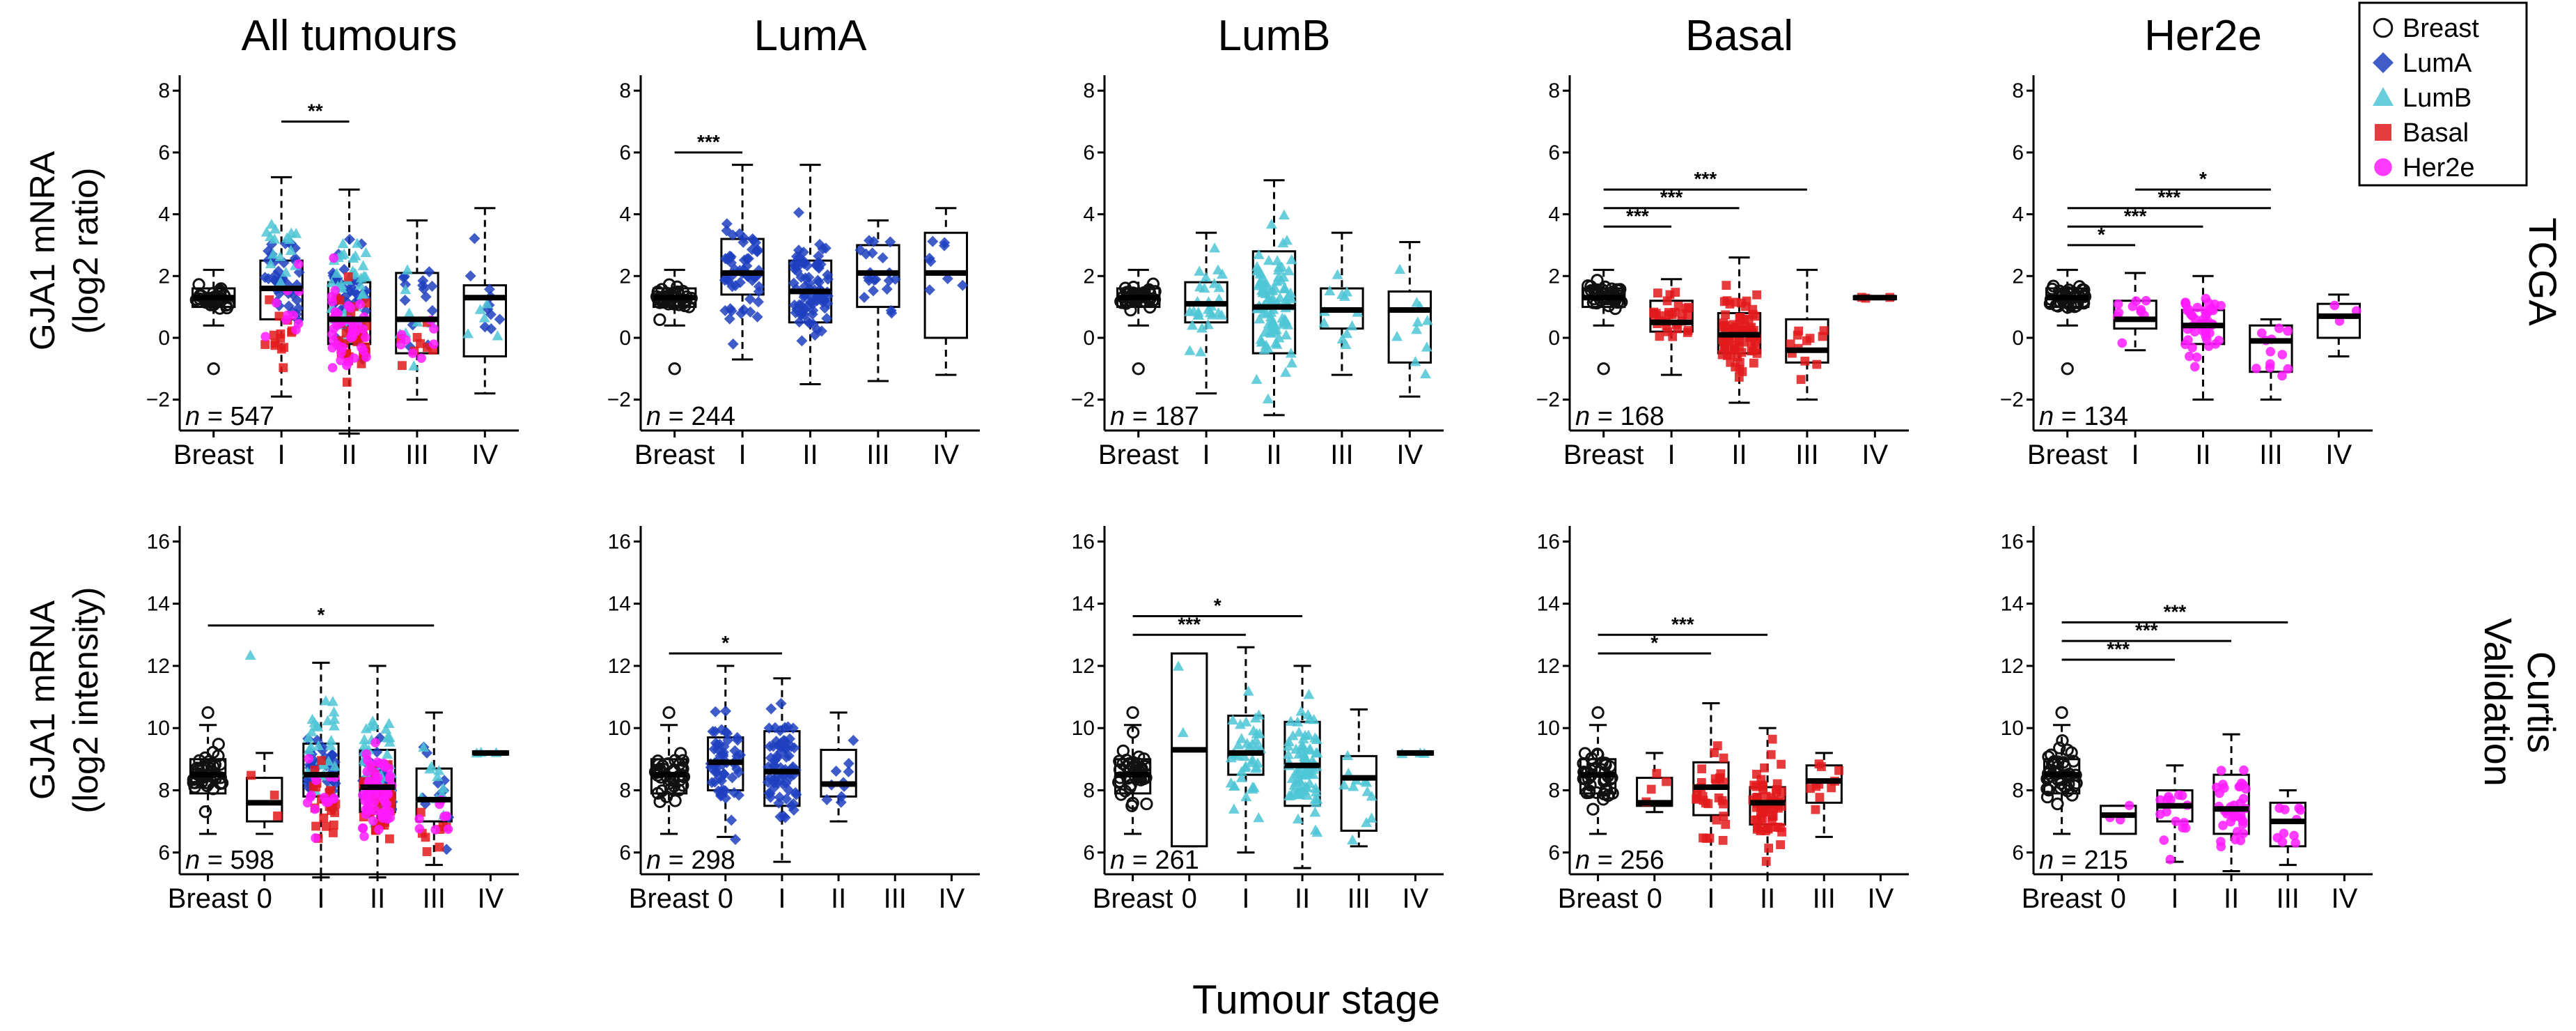 The image size is (2576, 1031). I want to click on significance-label: *, so click(1654, 642).